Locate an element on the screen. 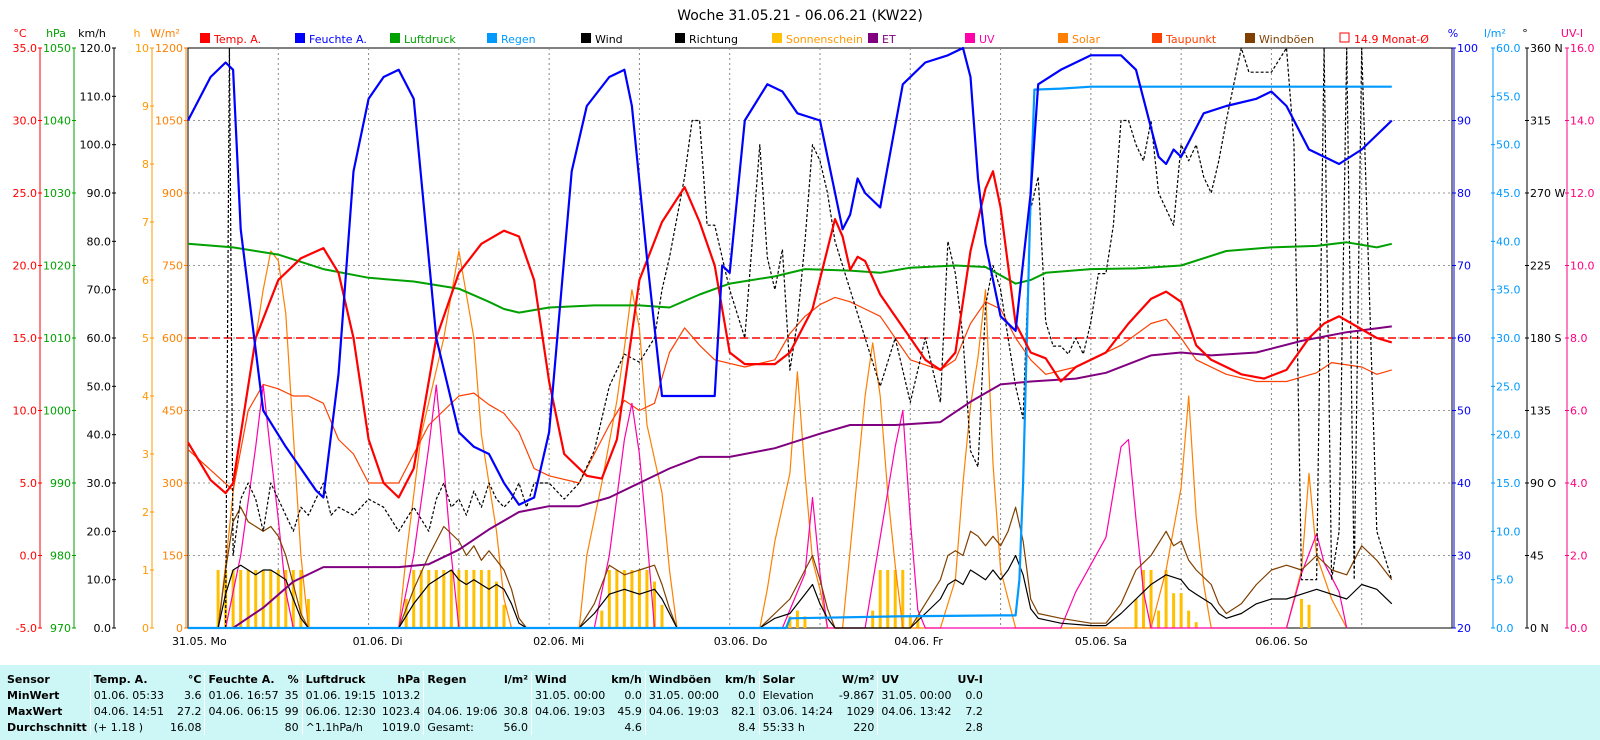 The height and width of the screenshot is (740, 1600). axis-tick-label: 90 is located at coordinates (1464, 121).